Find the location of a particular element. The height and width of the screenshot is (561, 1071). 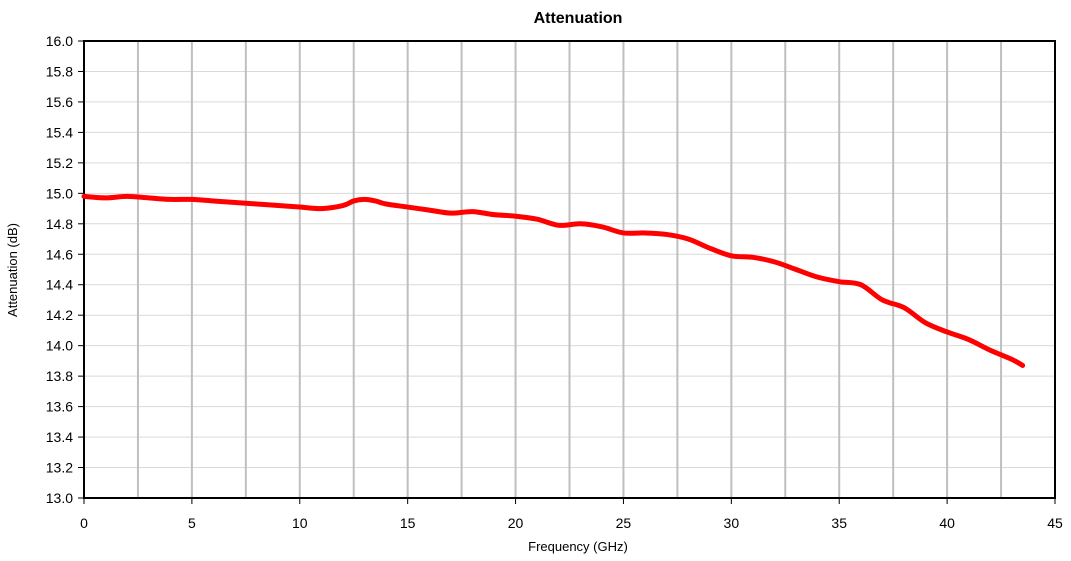

y-tick-label: 13.4 is located at coordinates (59, 437).